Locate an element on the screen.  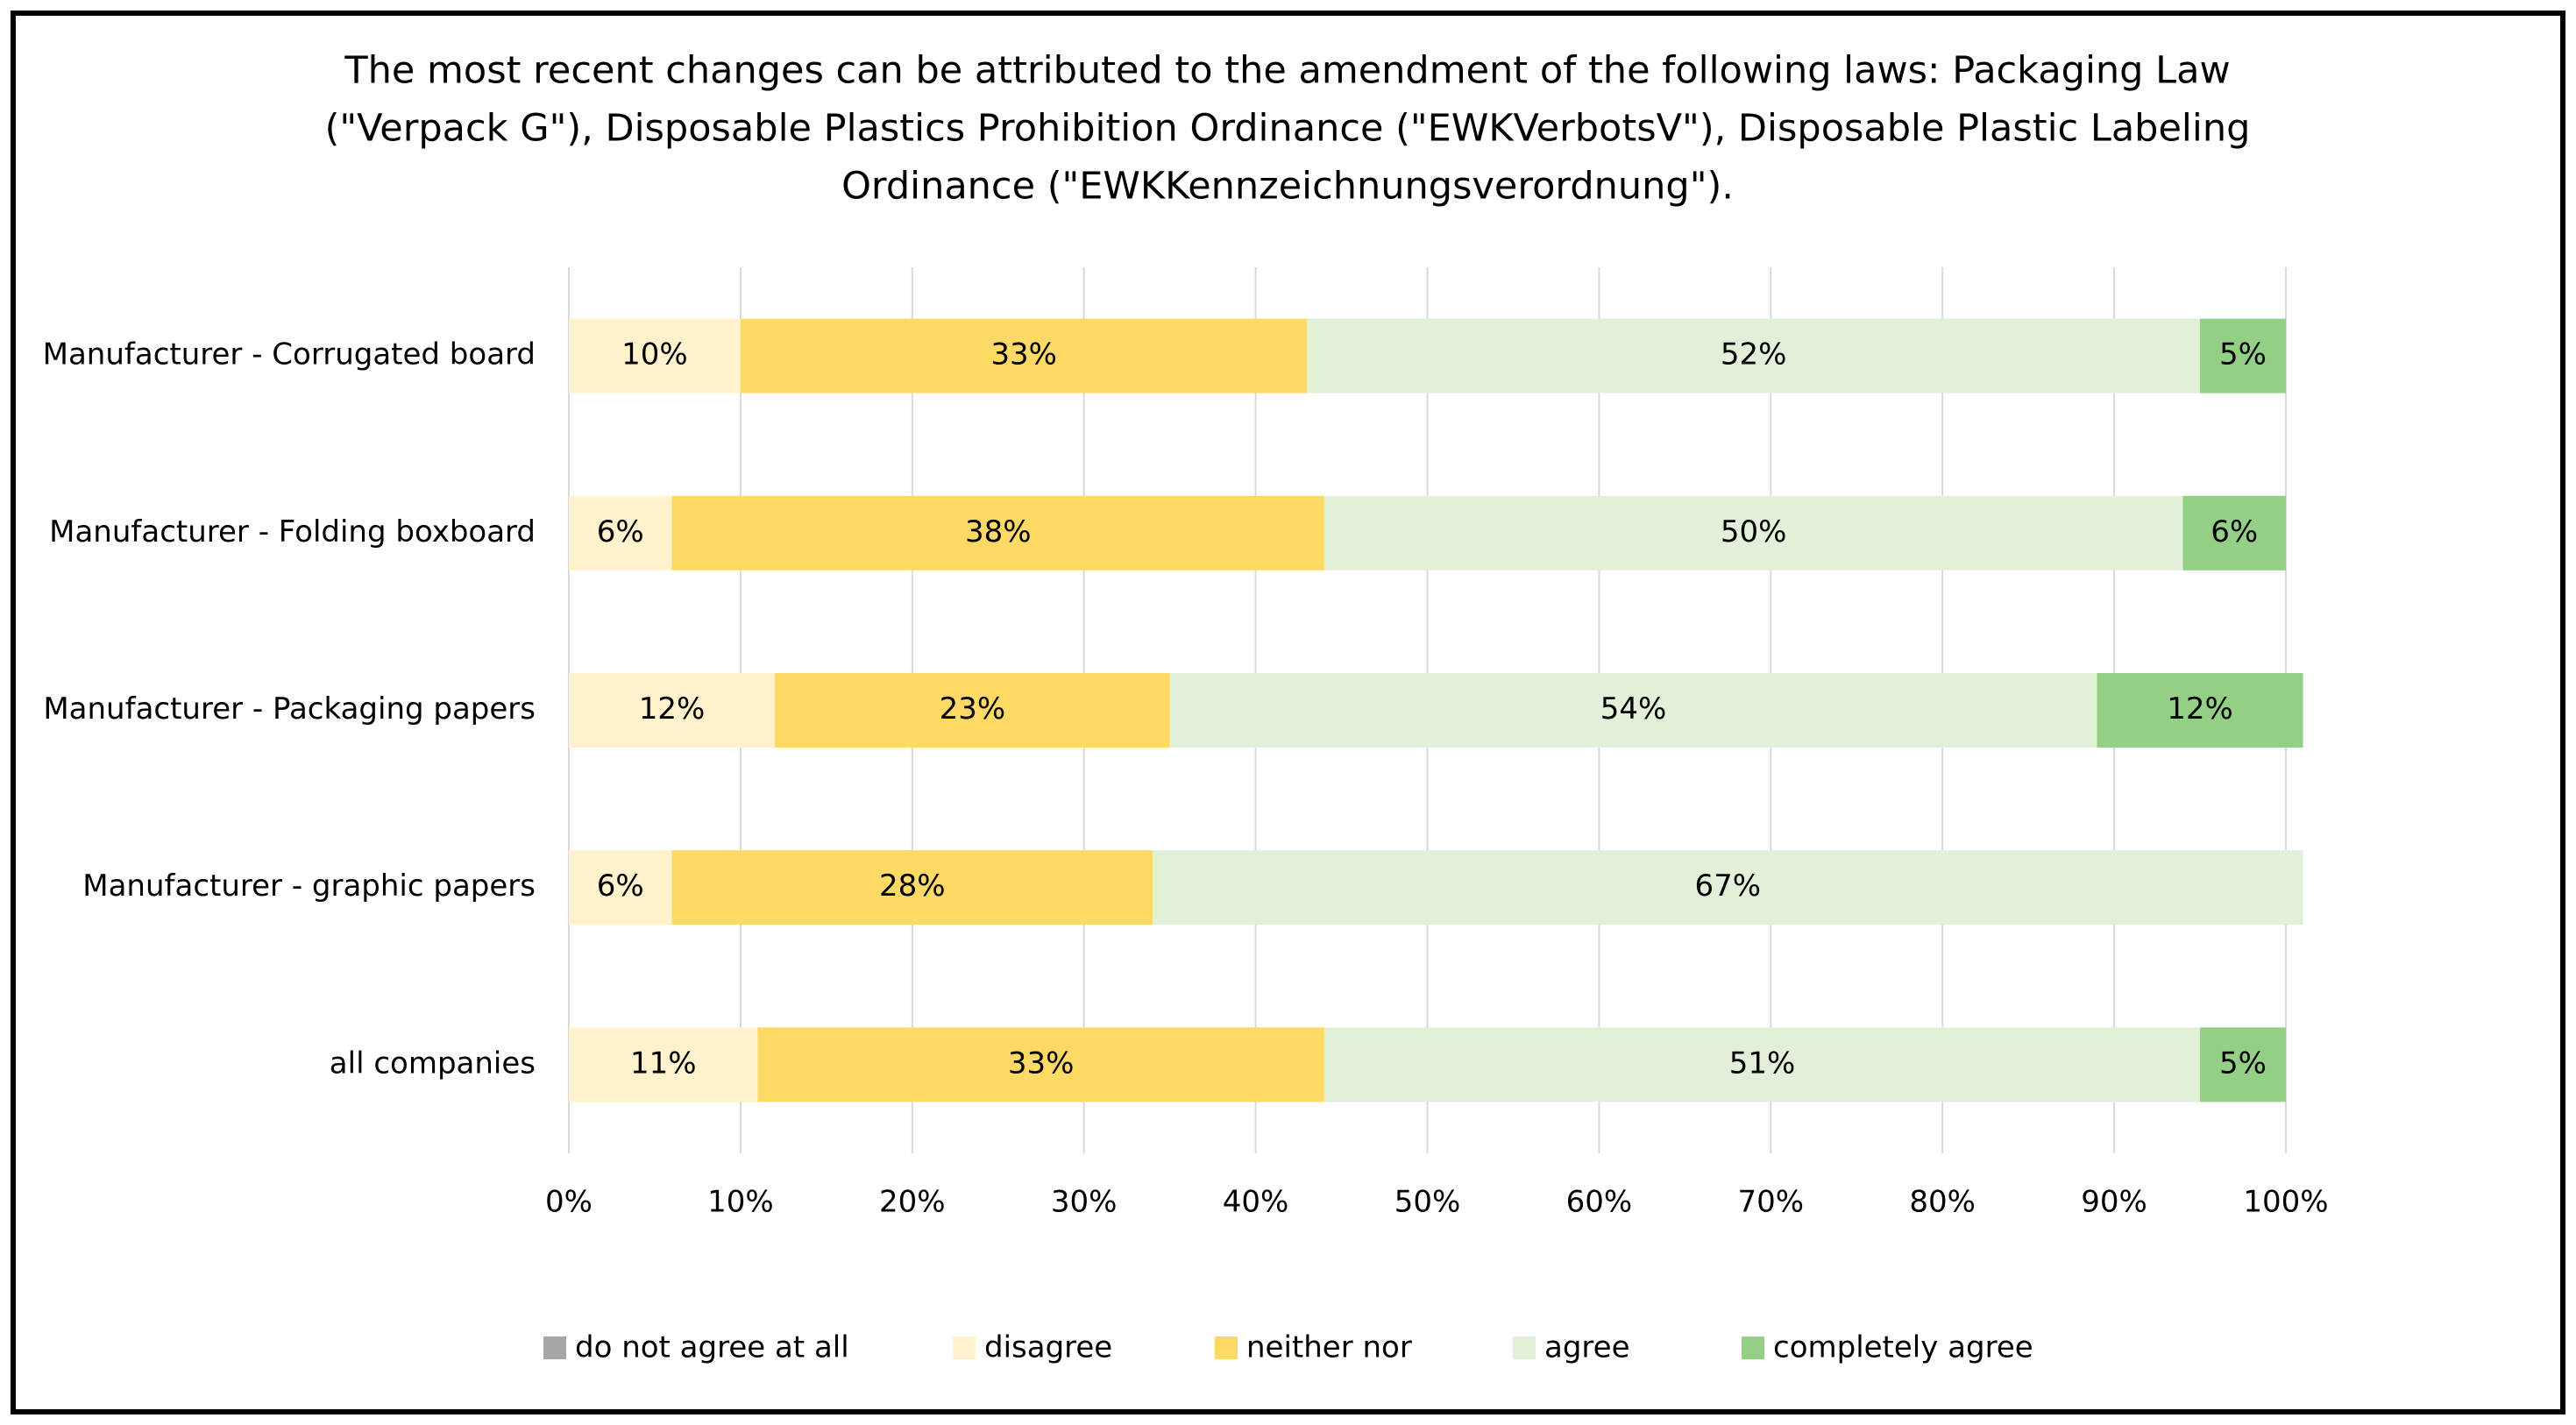
data-label: 11% is located at coordinates (663, 1063).